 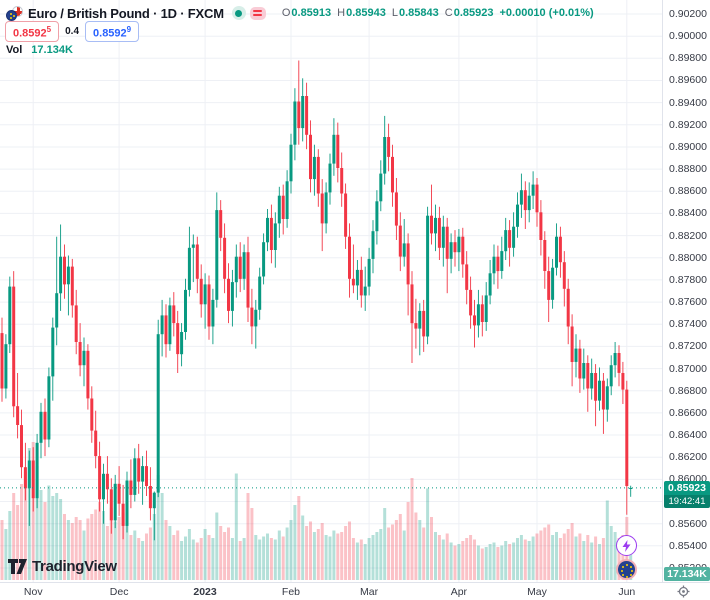 I want to click on price-tick-label: 0.87800, so click(x=688, y=279).